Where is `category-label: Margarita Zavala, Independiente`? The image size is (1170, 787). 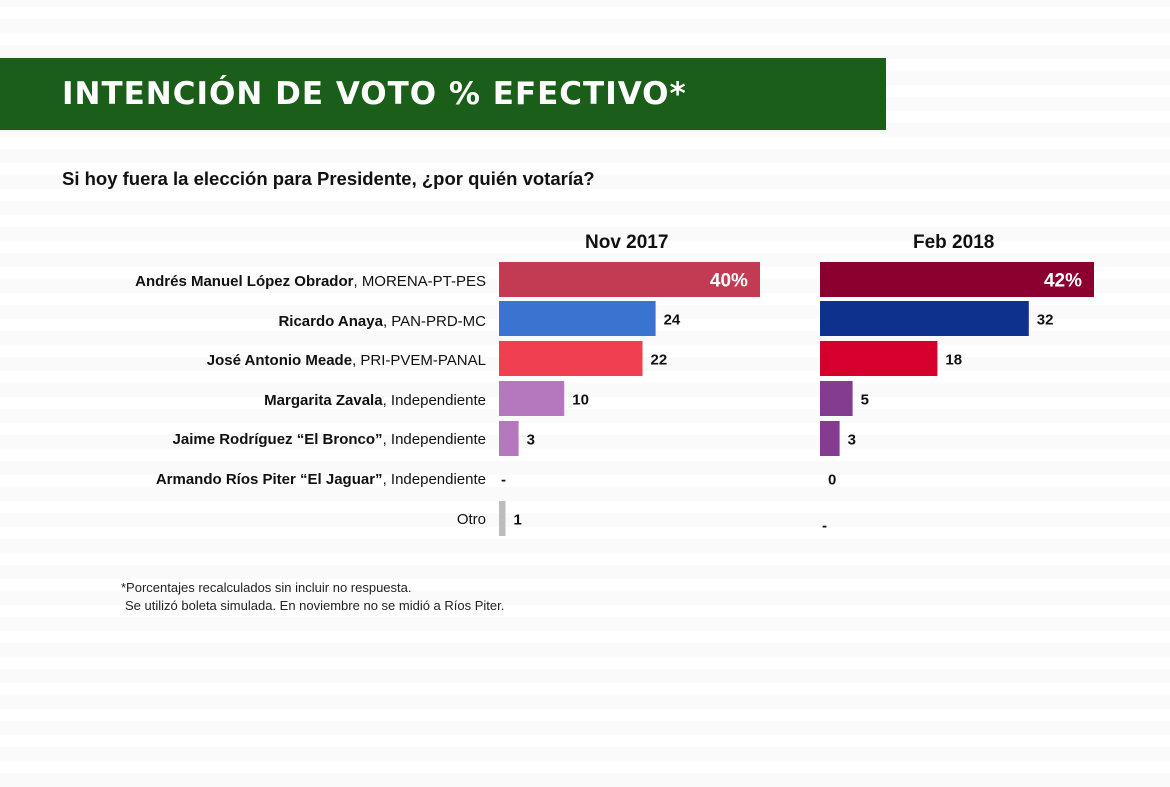 category-label: Margarita Zavala, Independiente is located at coordinates (375, 400).